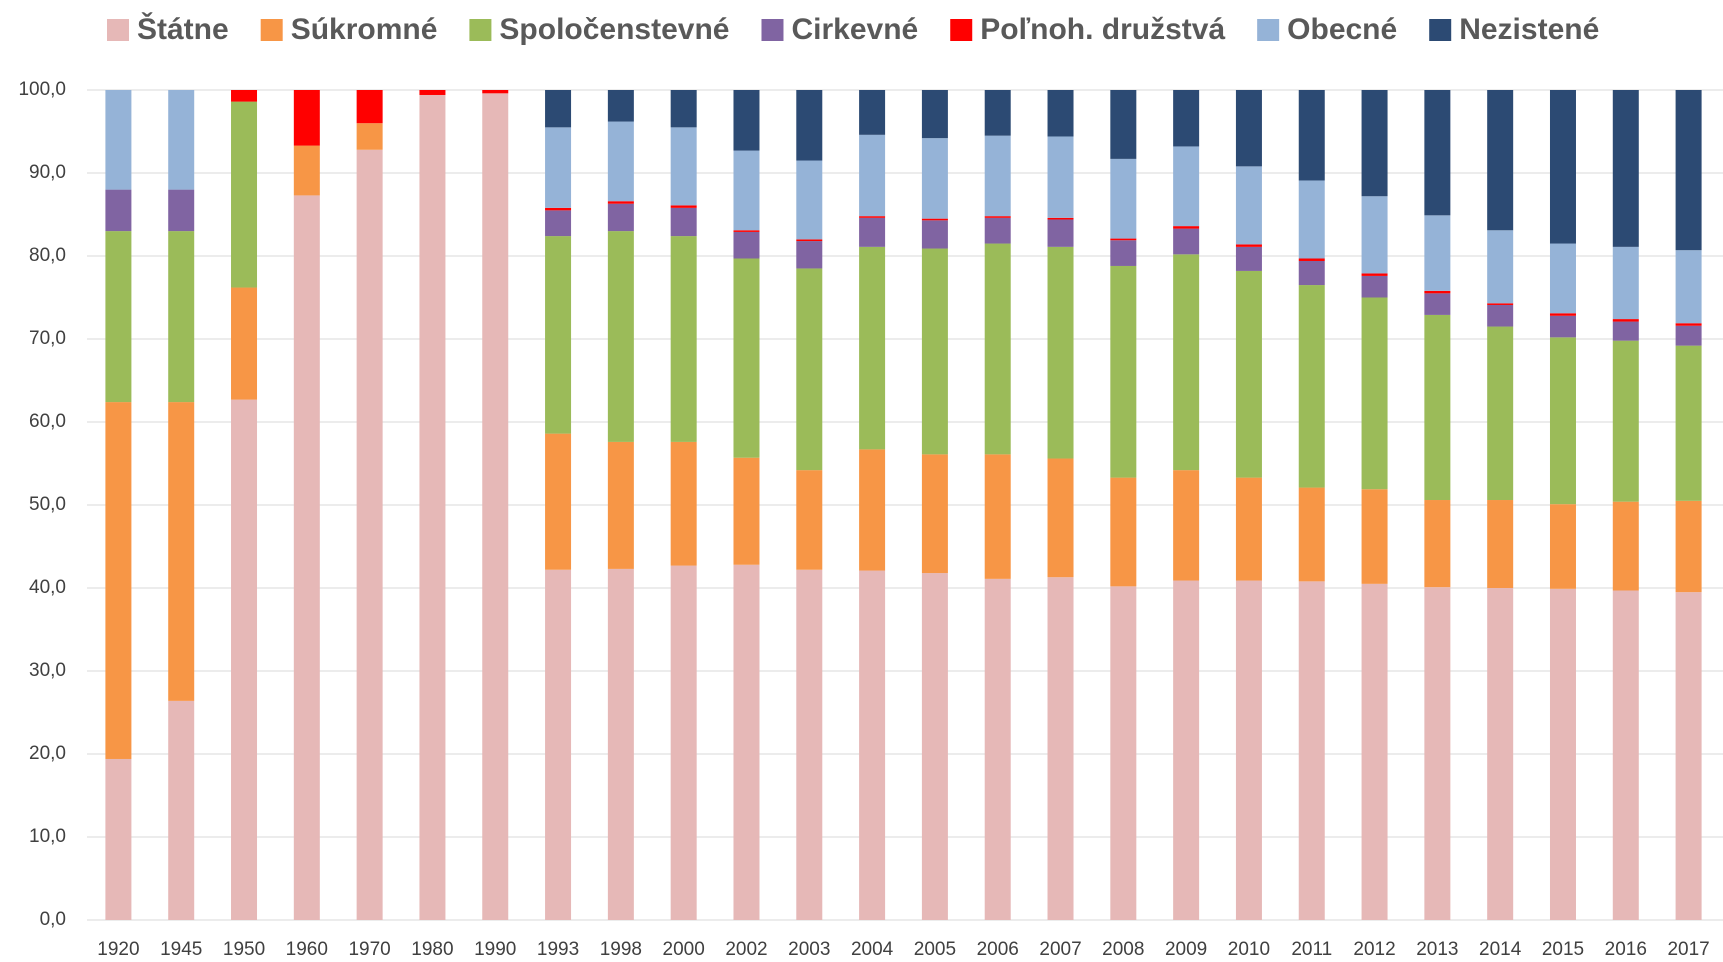 Image resolution: width=1723 pixels, height=962 pixels. I want to click on y-tick-label: 90,0, so click(47, 172).